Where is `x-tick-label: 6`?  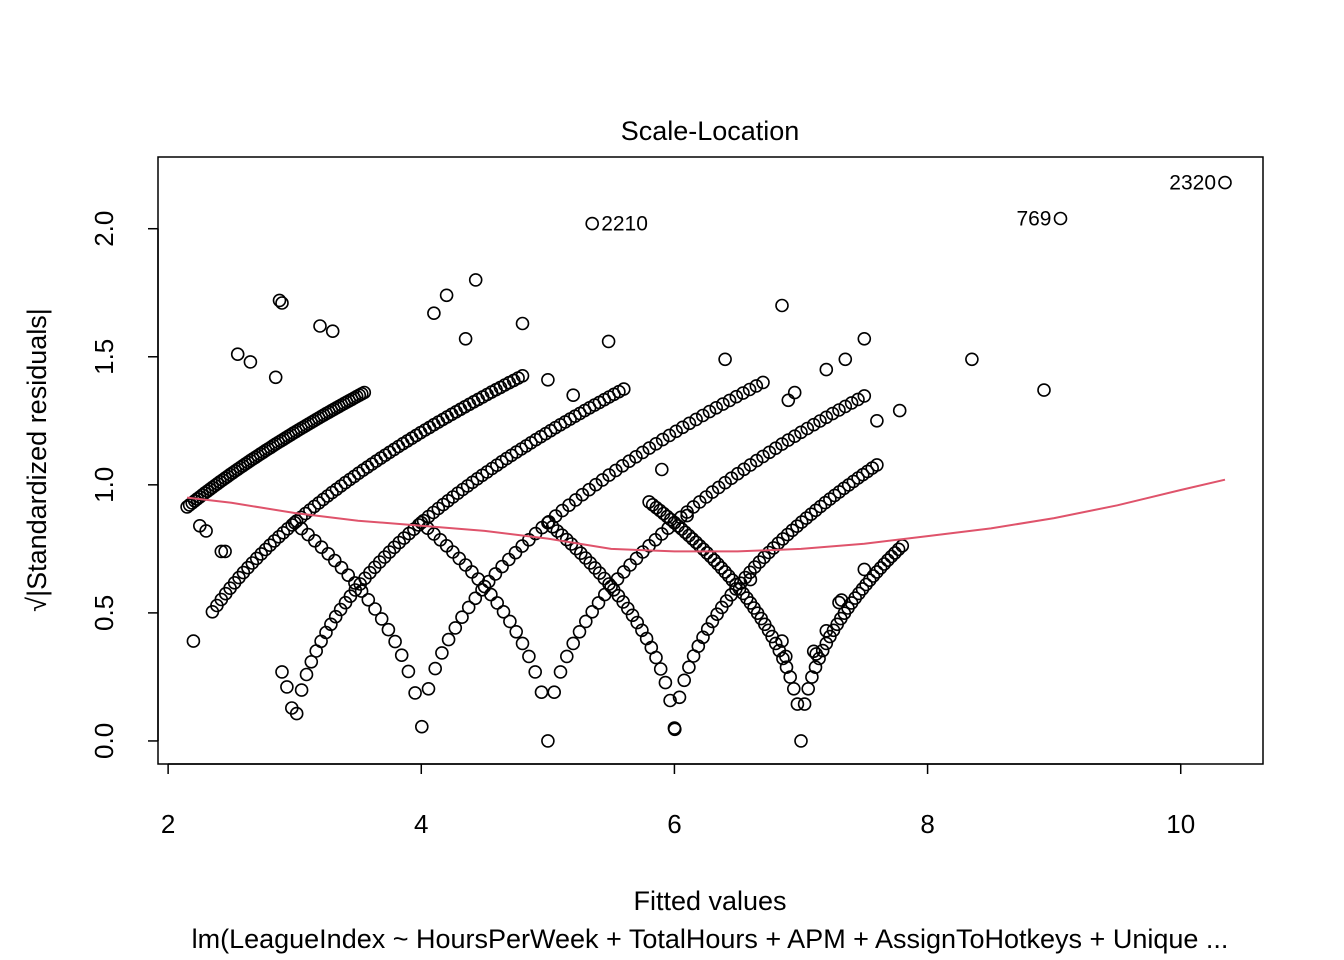
x-tick-label: 6 is located at coordinates (674, 824).